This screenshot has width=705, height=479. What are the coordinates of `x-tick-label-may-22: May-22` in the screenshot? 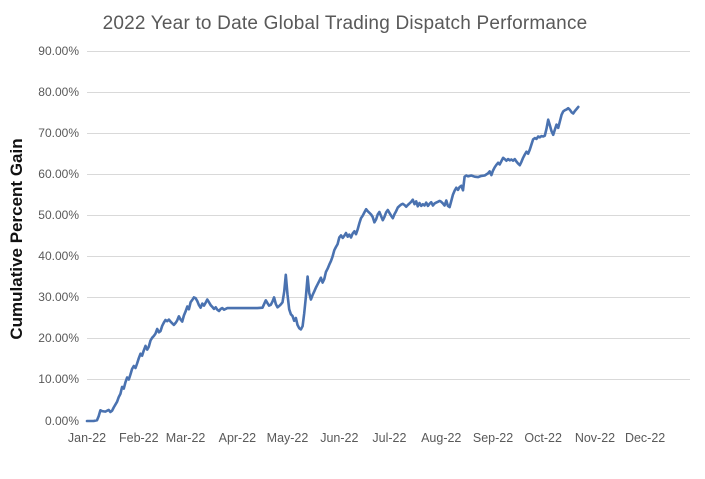 It's located at (287, 438).